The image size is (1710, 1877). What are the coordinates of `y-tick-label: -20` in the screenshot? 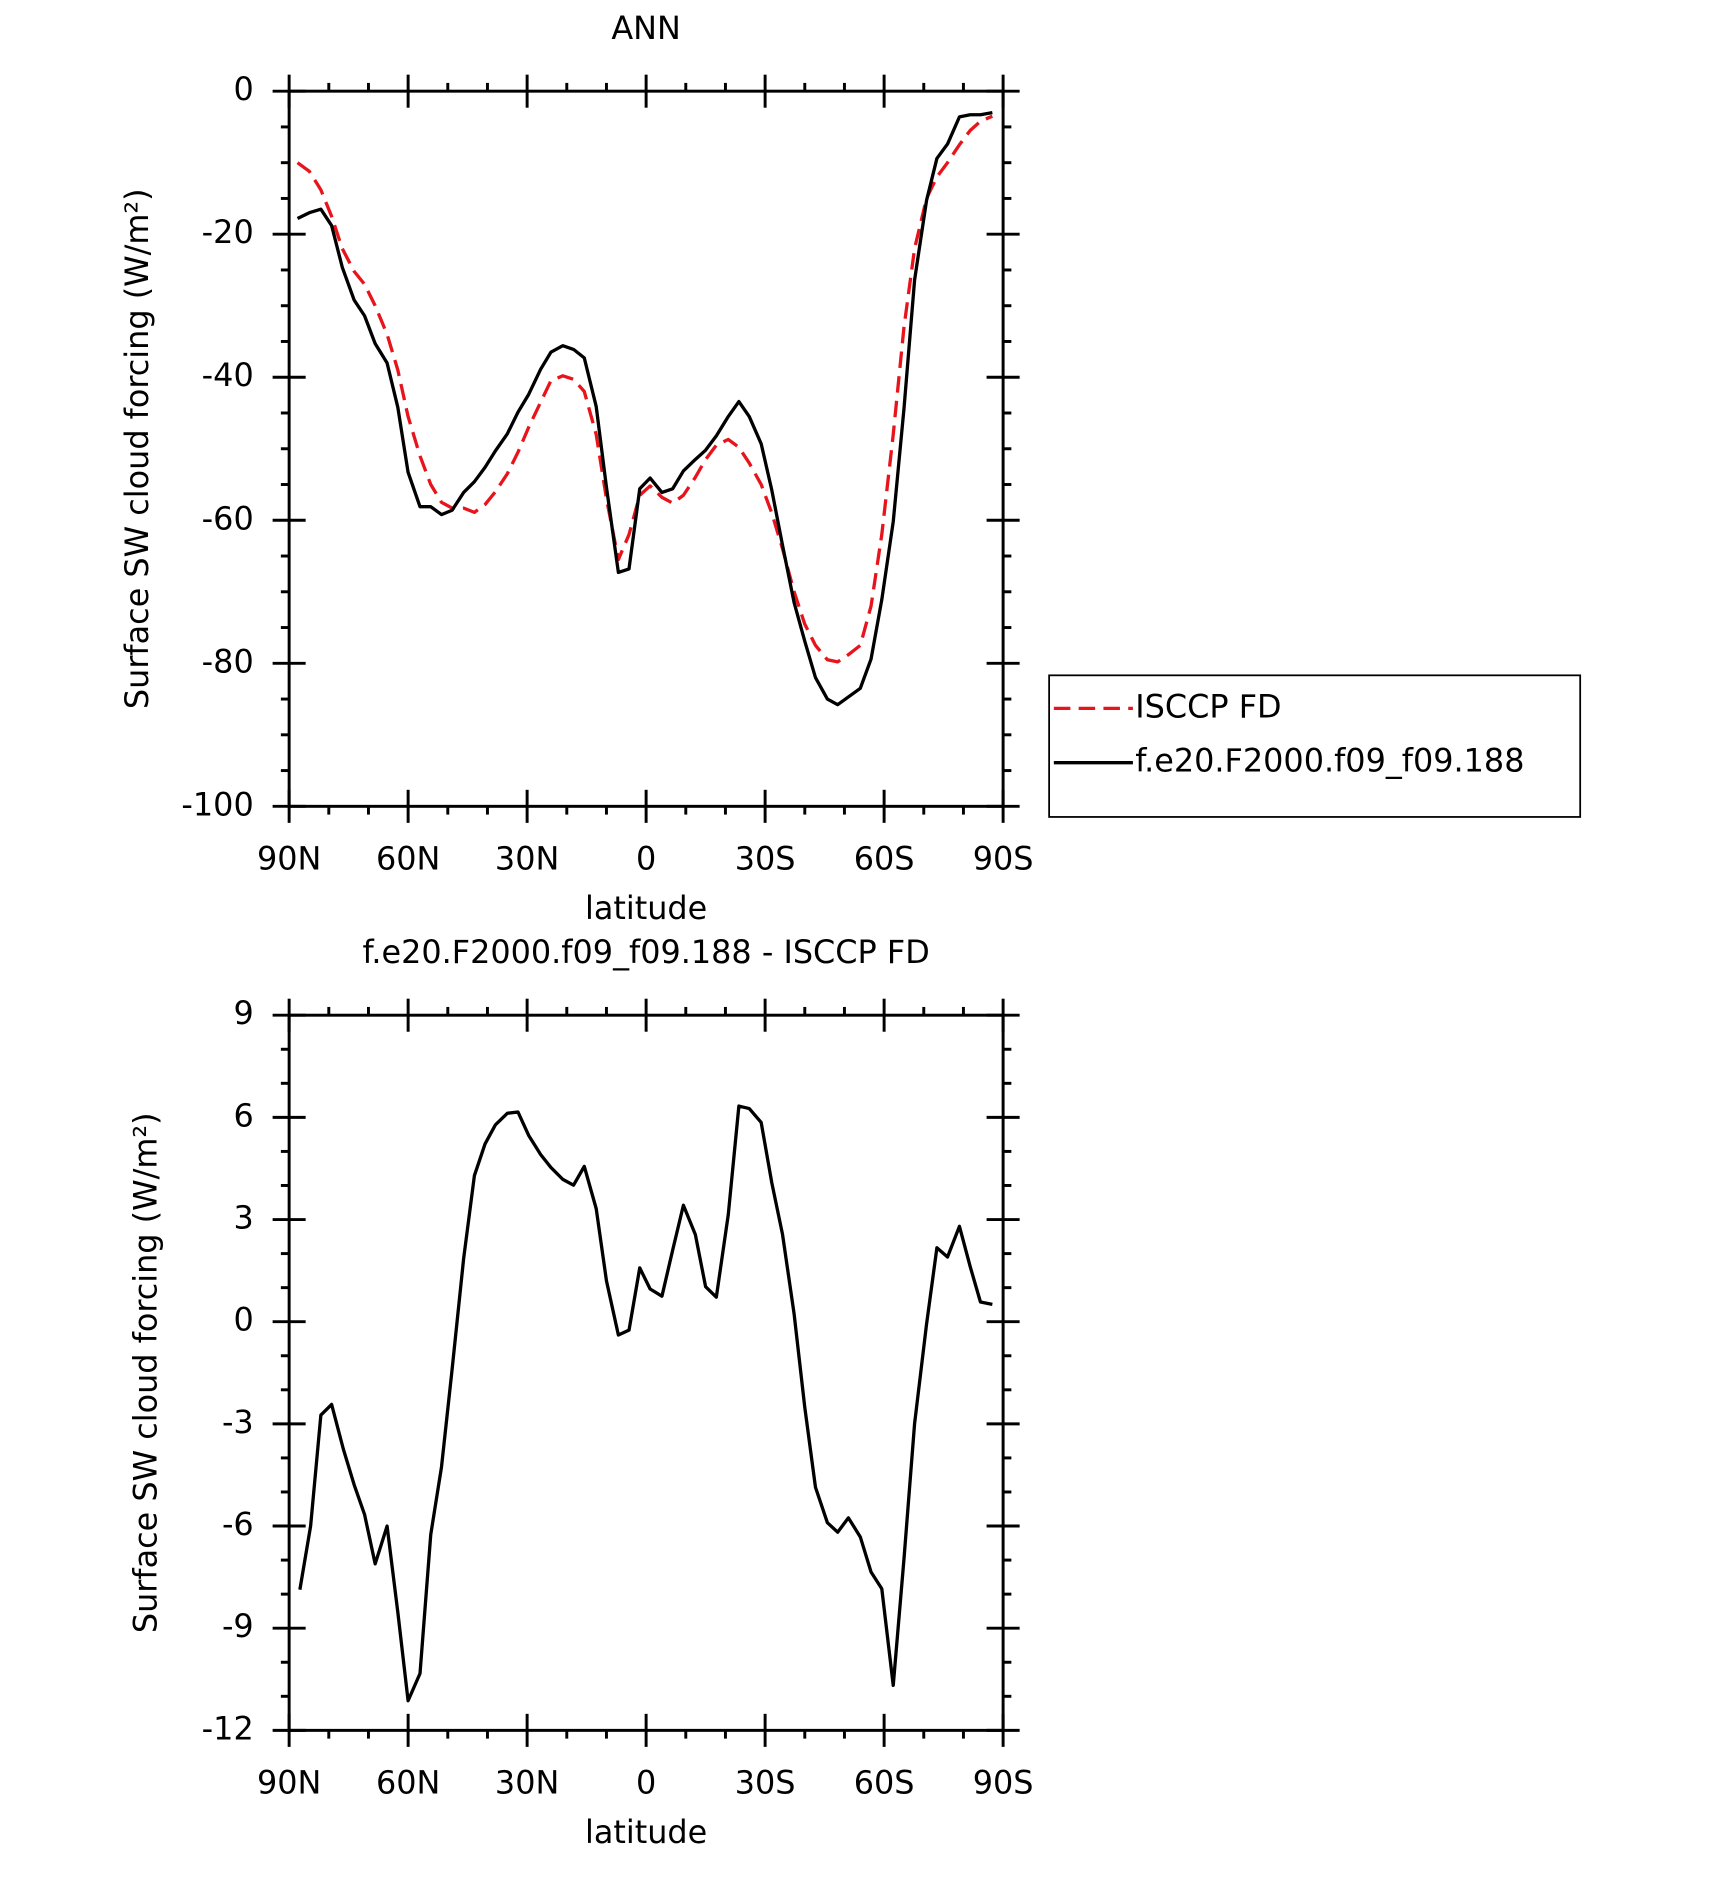 It's located at (228, 232).